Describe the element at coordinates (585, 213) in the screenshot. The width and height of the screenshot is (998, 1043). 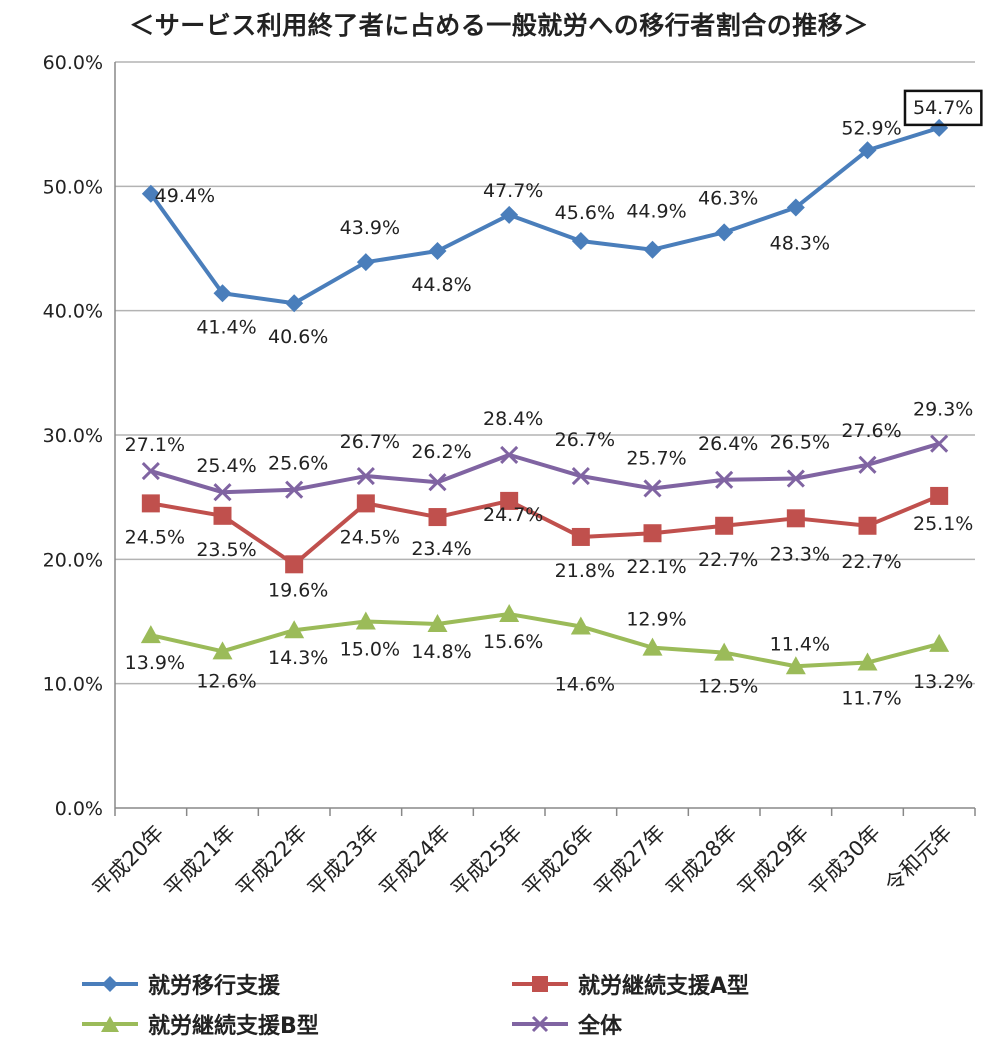
I see `data-label: 45.6%` at that location.